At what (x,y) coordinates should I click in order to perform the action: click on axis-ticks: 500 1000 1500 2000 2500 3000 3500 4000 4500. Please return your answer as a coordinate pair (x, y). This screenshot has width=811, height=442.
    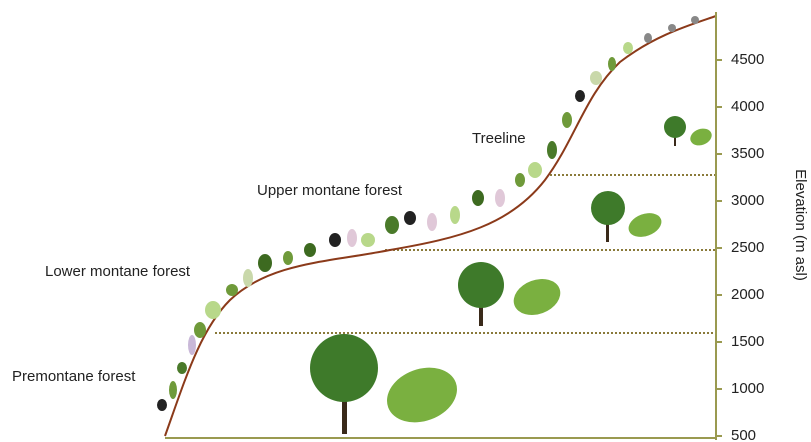
    Looking at the image, I should click on (740, 246).